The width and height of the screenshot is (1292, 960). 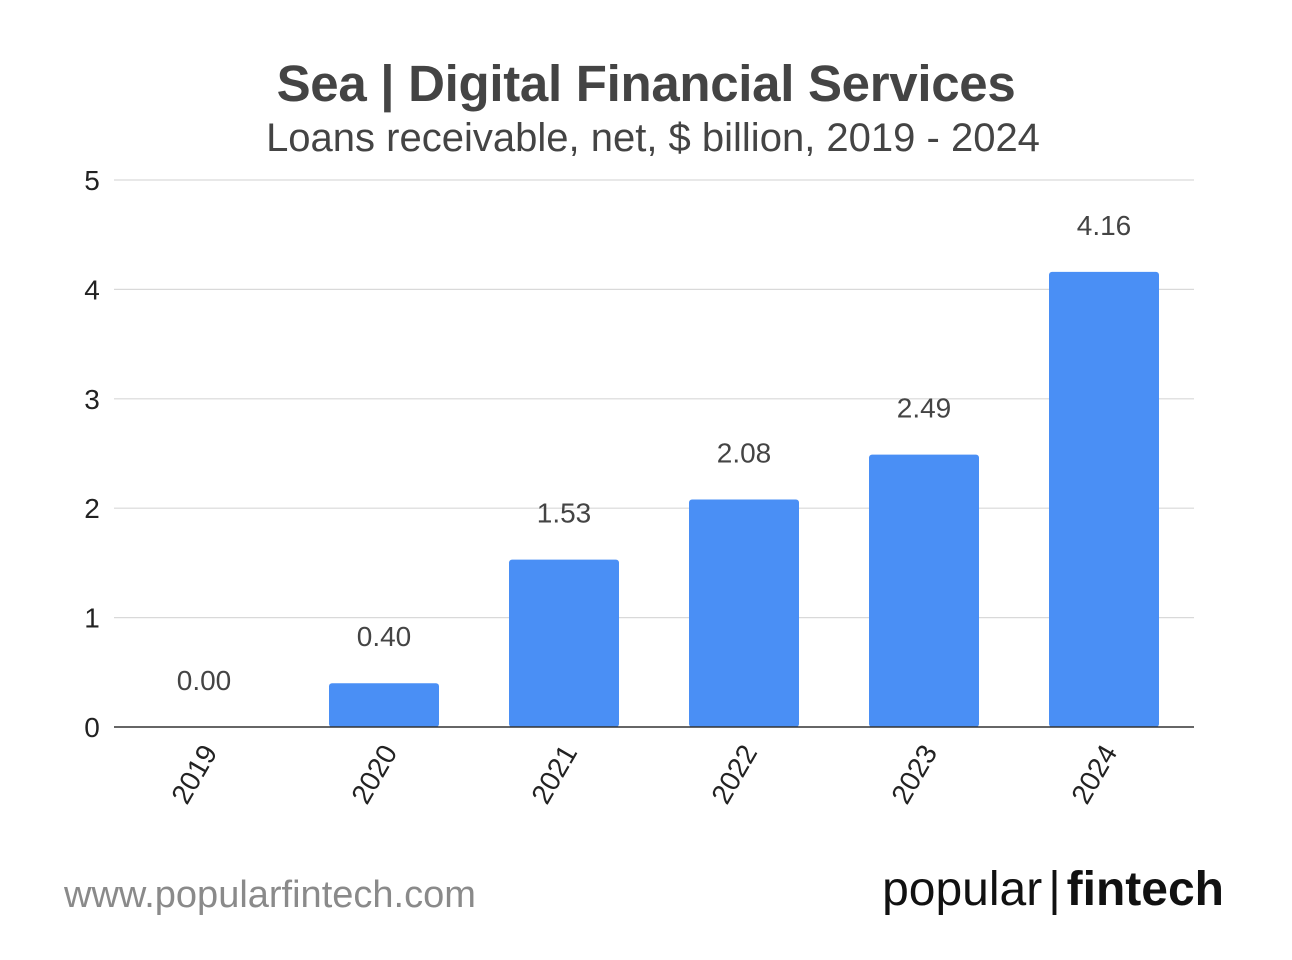 What do you see at coordinates (1145, 889) in the screenshot?
I see `brand-right: fintech` at bounding box center [1145, 889].